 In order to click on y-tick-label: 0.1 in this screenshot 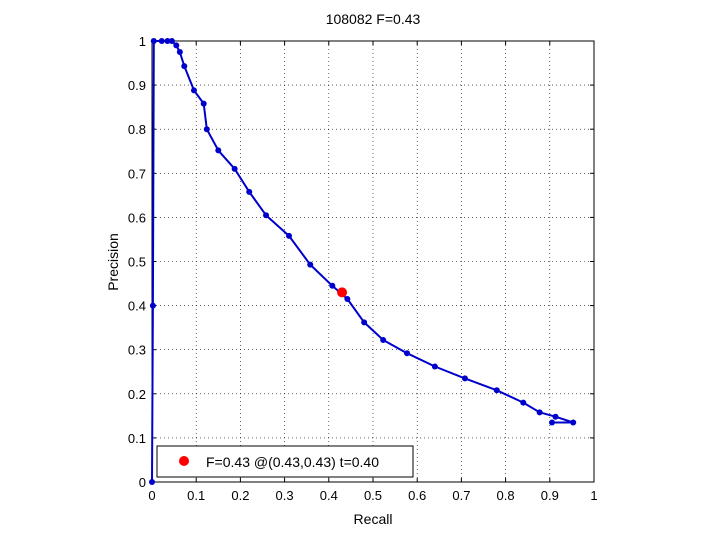, I will do `click(137, 438)`.